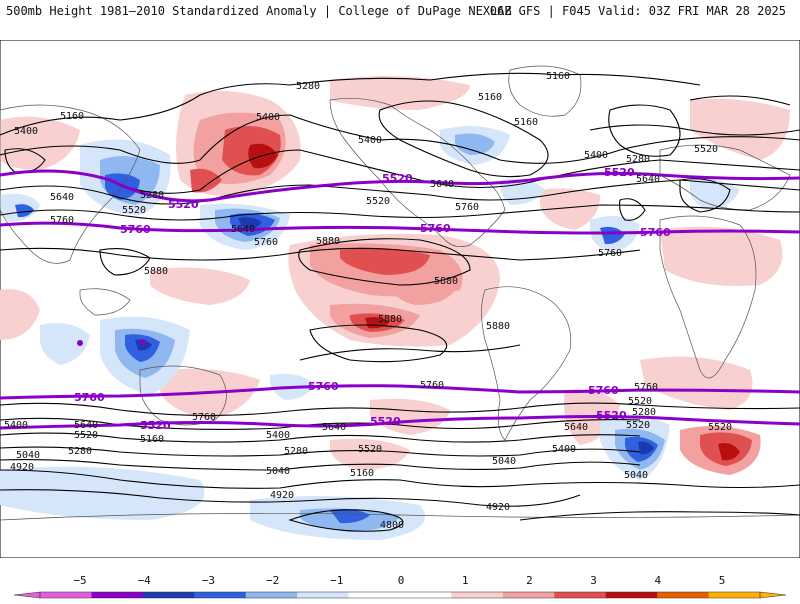  I want to click on colorbar-outline, so click(400, 595).